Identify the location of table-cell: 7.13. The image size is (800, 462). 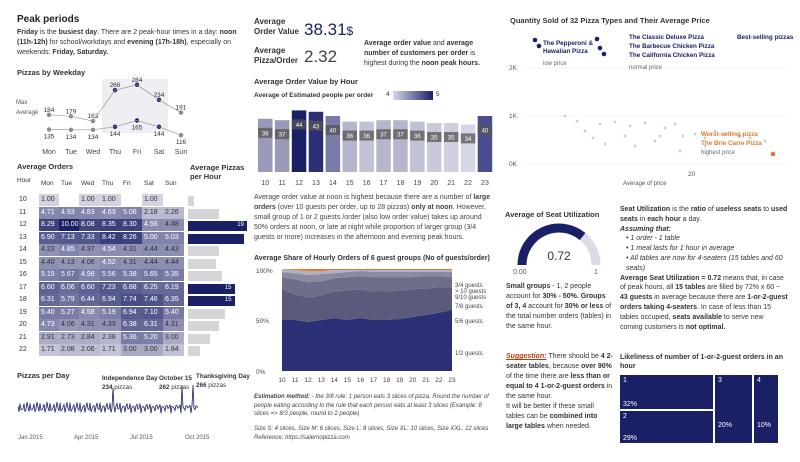
(69, 237).